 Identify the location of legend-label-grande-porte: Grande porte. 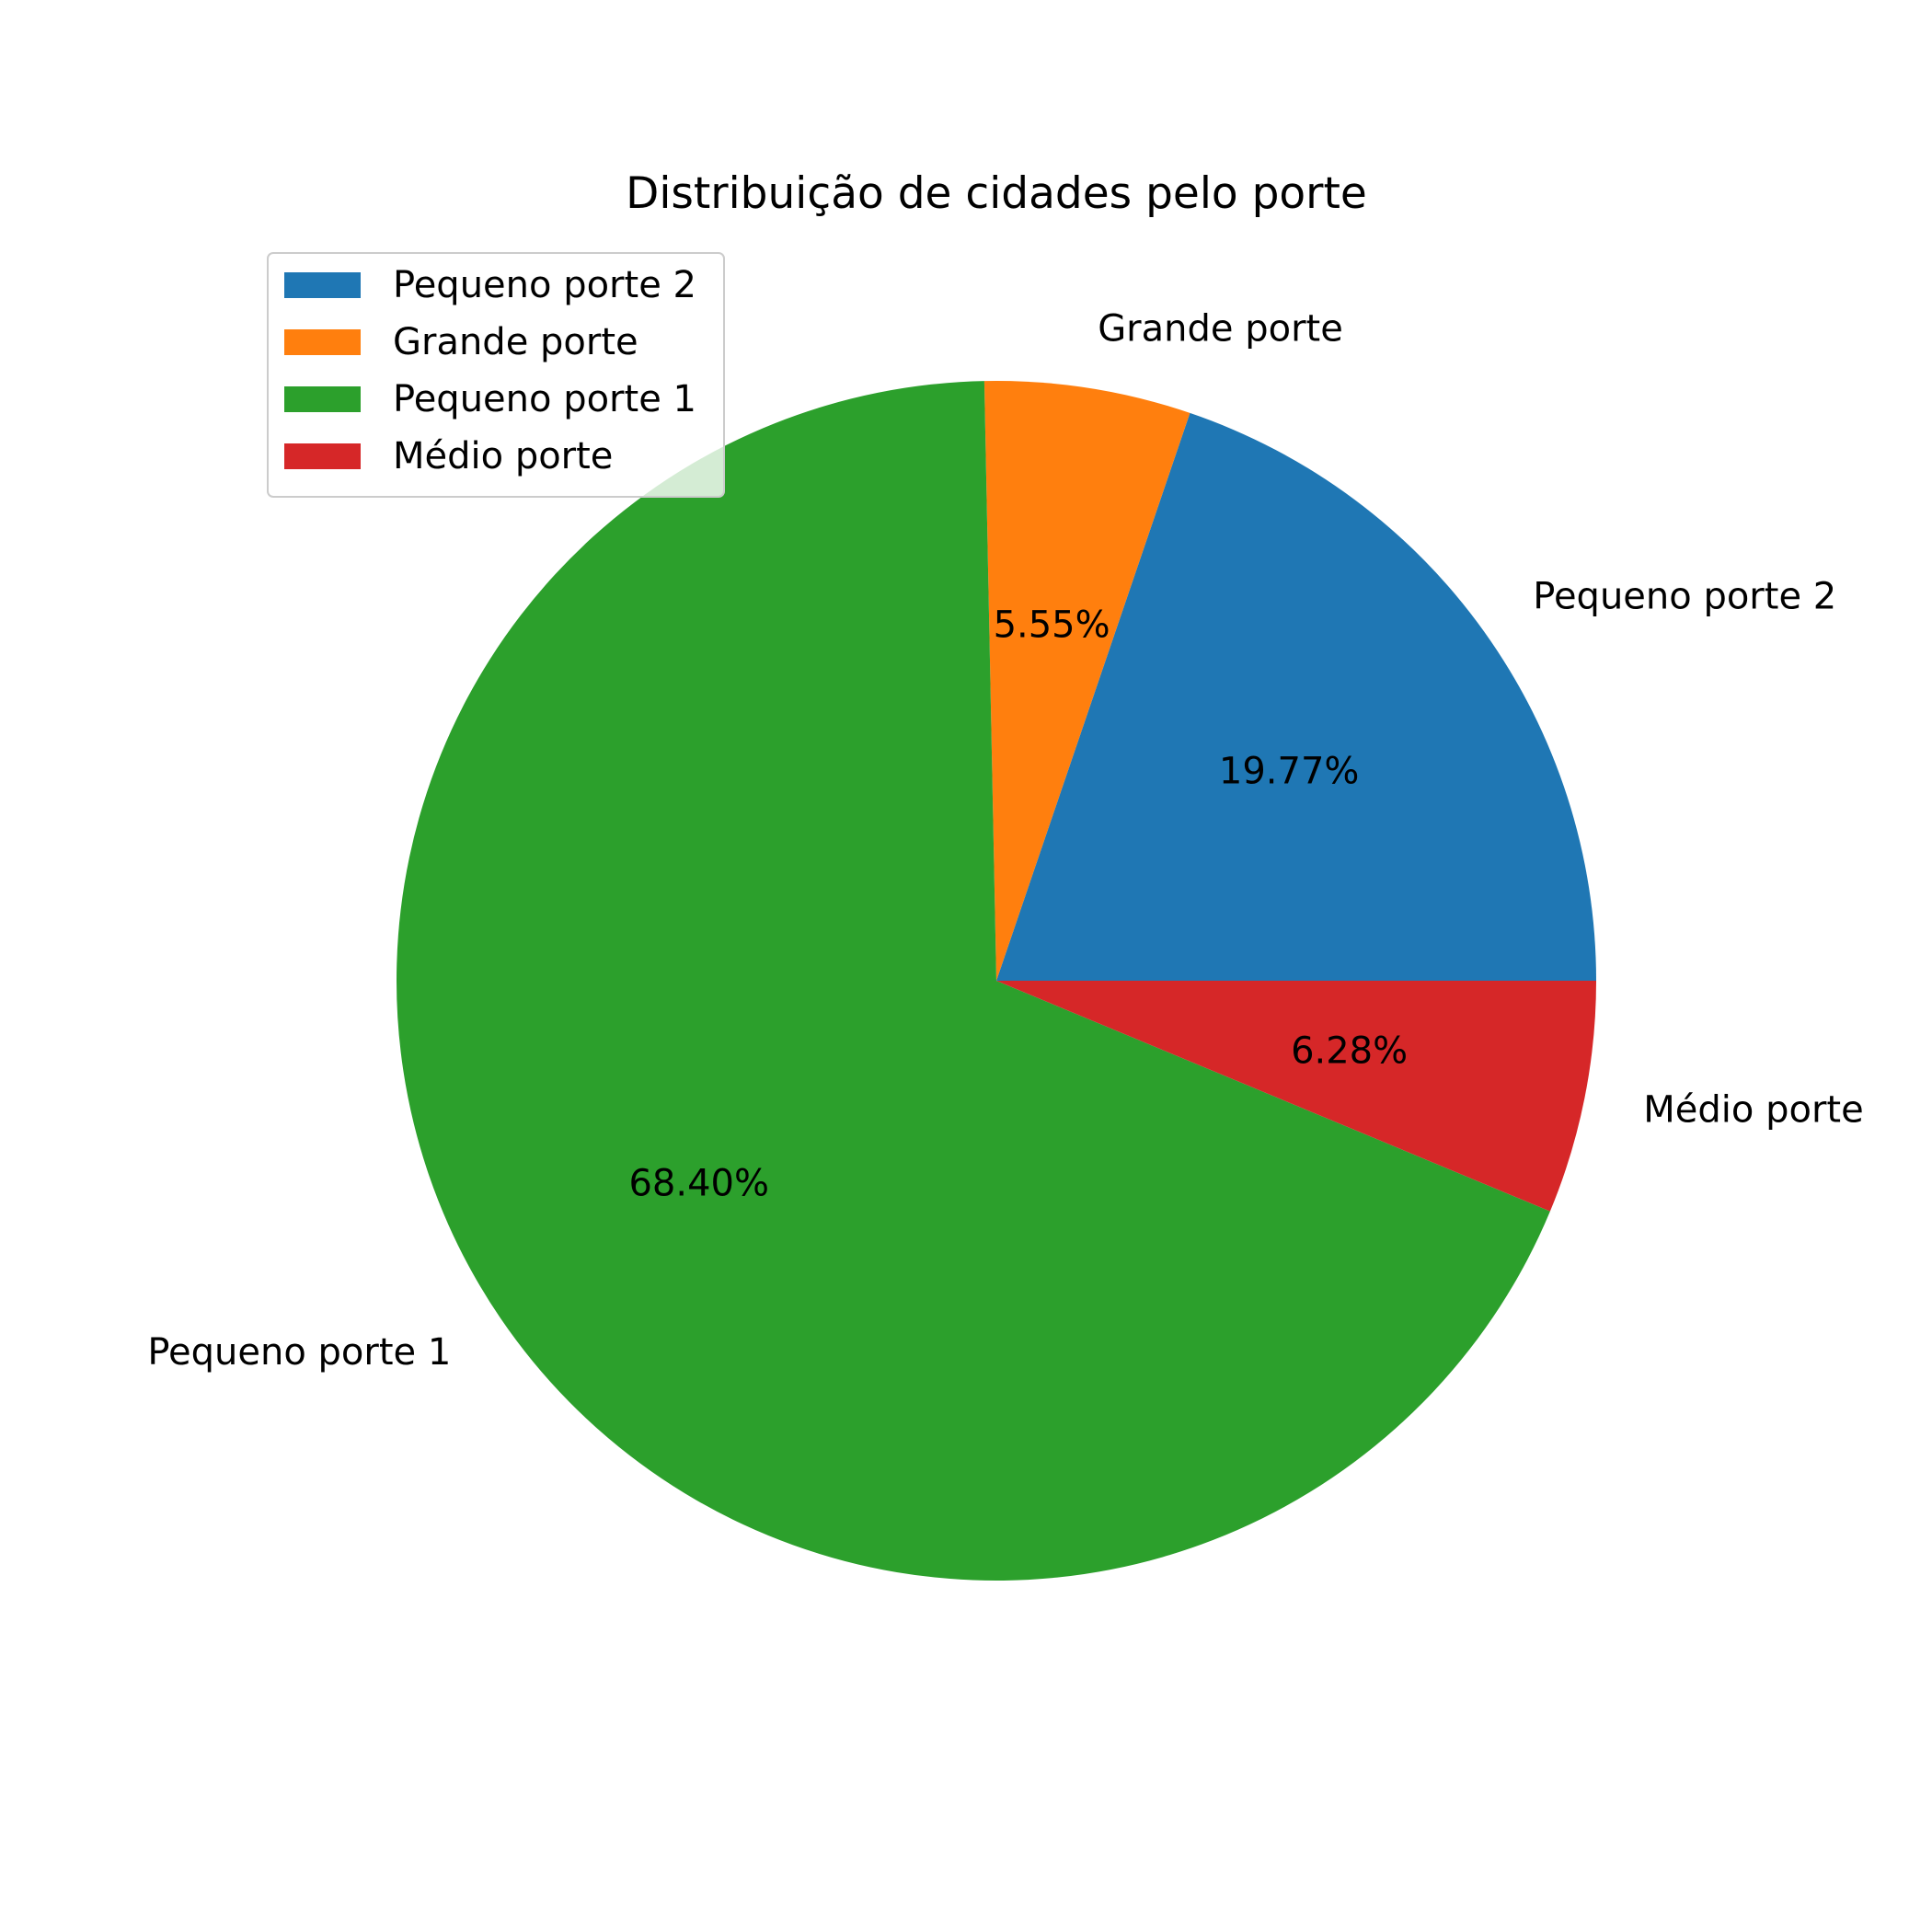
(515, 342).